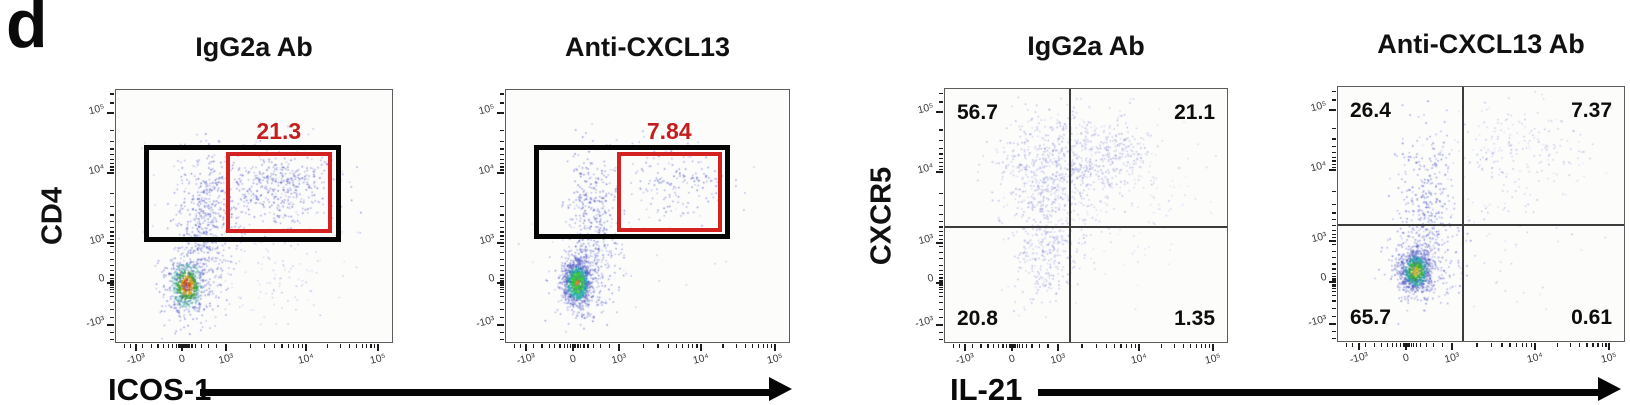 The width and height of the screenshot is (1630, 405). I want to click on plot-frame: 21.3, so click(254, 216).